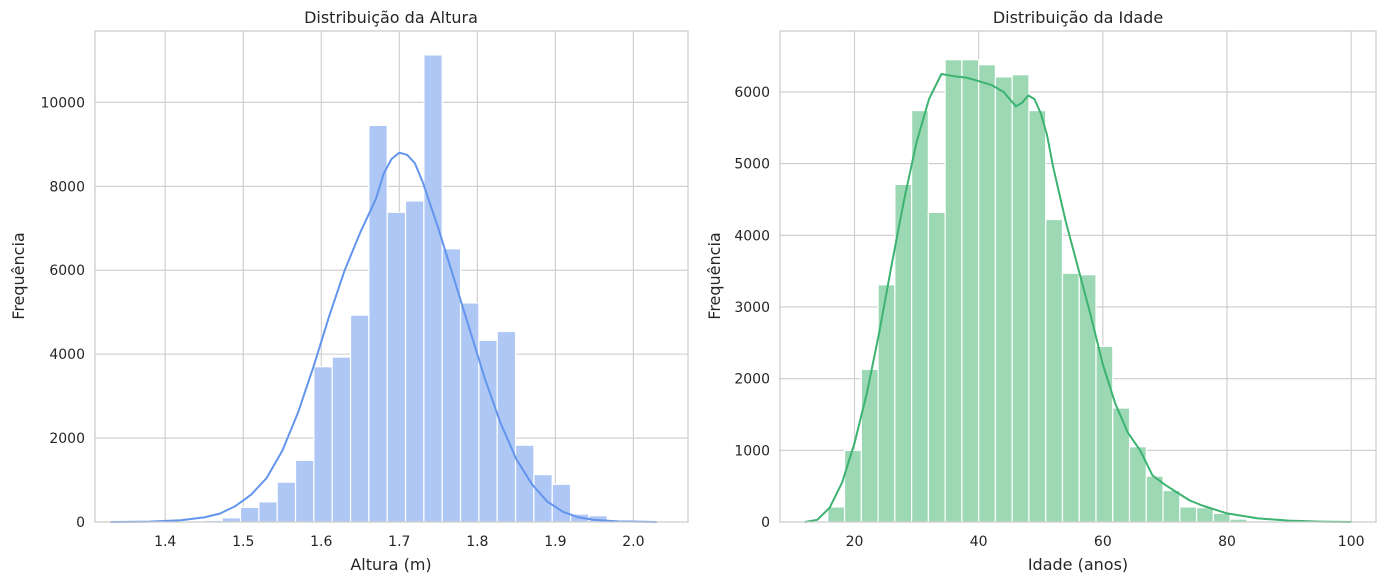 Image resolution: width=1384 pixels, height=588 pixels. What do you see at coordinates (67, 439) in the screenshot?
I see `height-ytick-label: 2000` at bounding box center [67, 439].